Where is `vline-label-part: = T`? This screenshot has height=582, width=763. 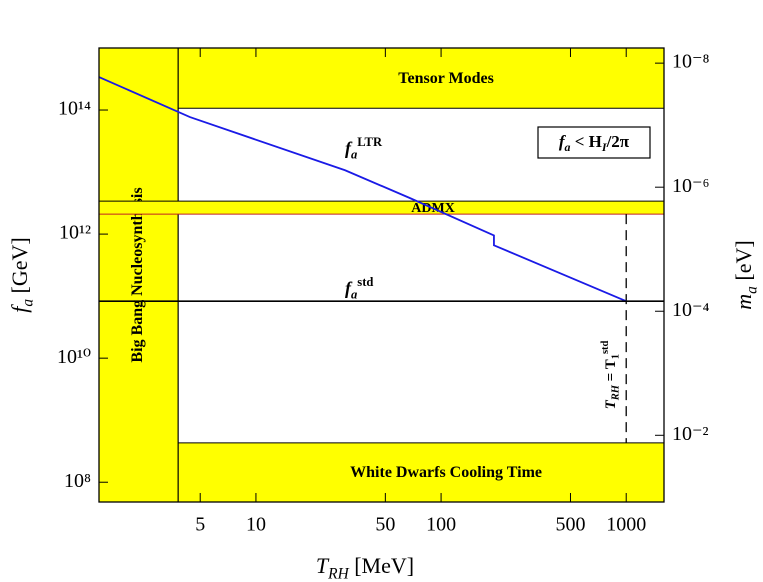 vline-label-part: = T is located at coordinates (612, 372).